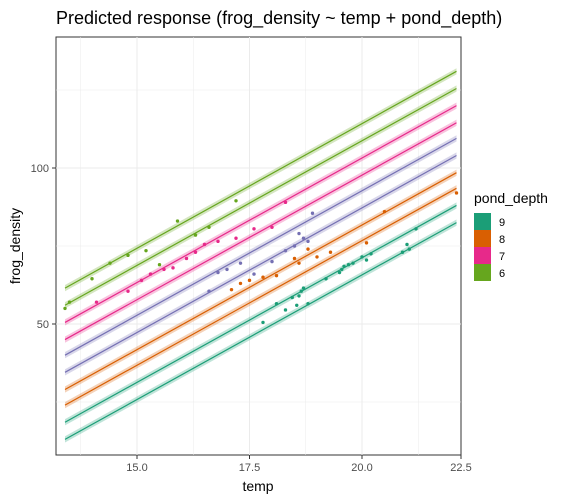  Describe the element at coordinates (257, 486) in the screenshot. I see `x-axis-title: temp` at that location.